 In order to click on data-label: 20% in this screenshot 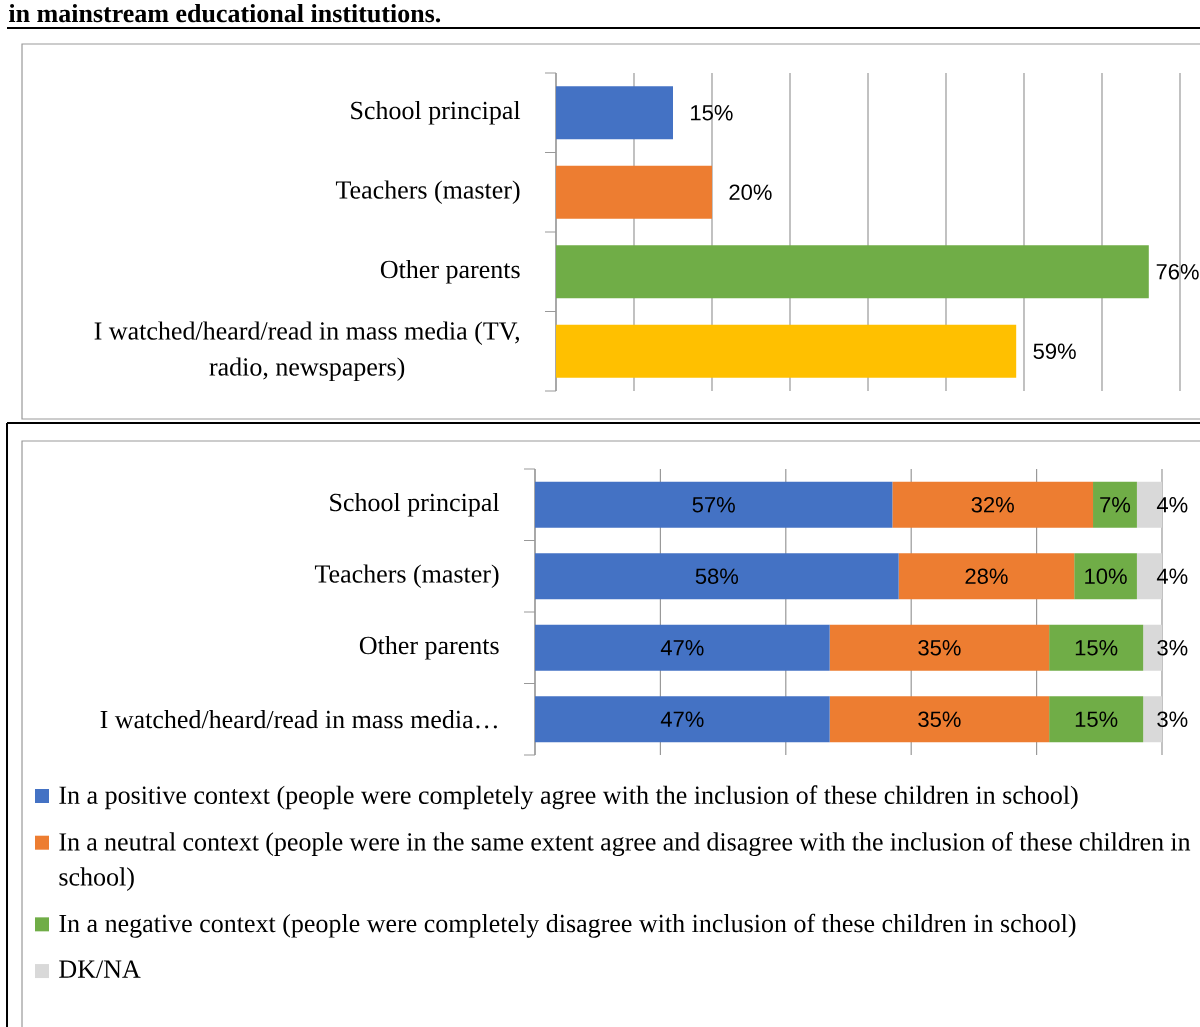, I will do `click(750, 192)`.